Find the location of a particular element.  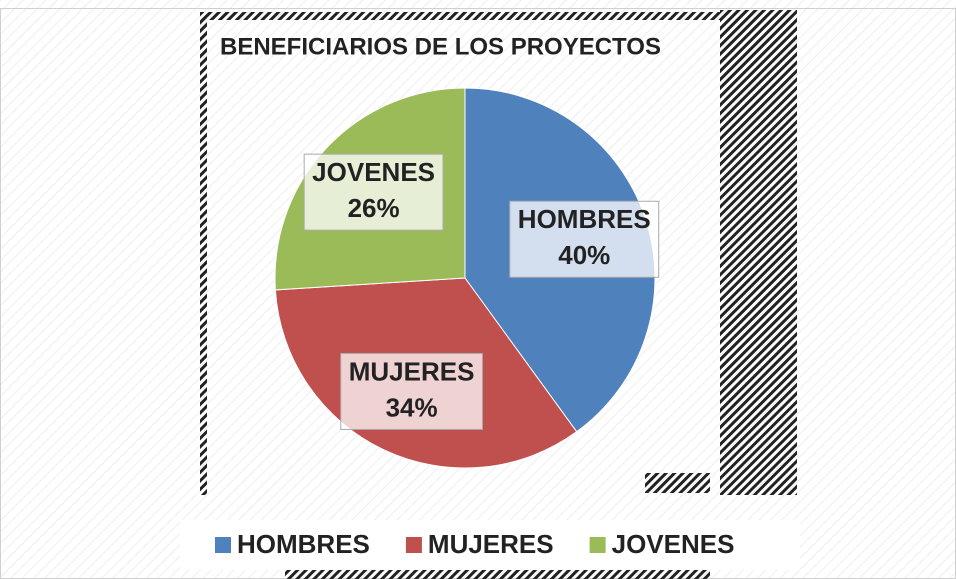

legend-label: MUJERES is located at coordinates (491, 544).